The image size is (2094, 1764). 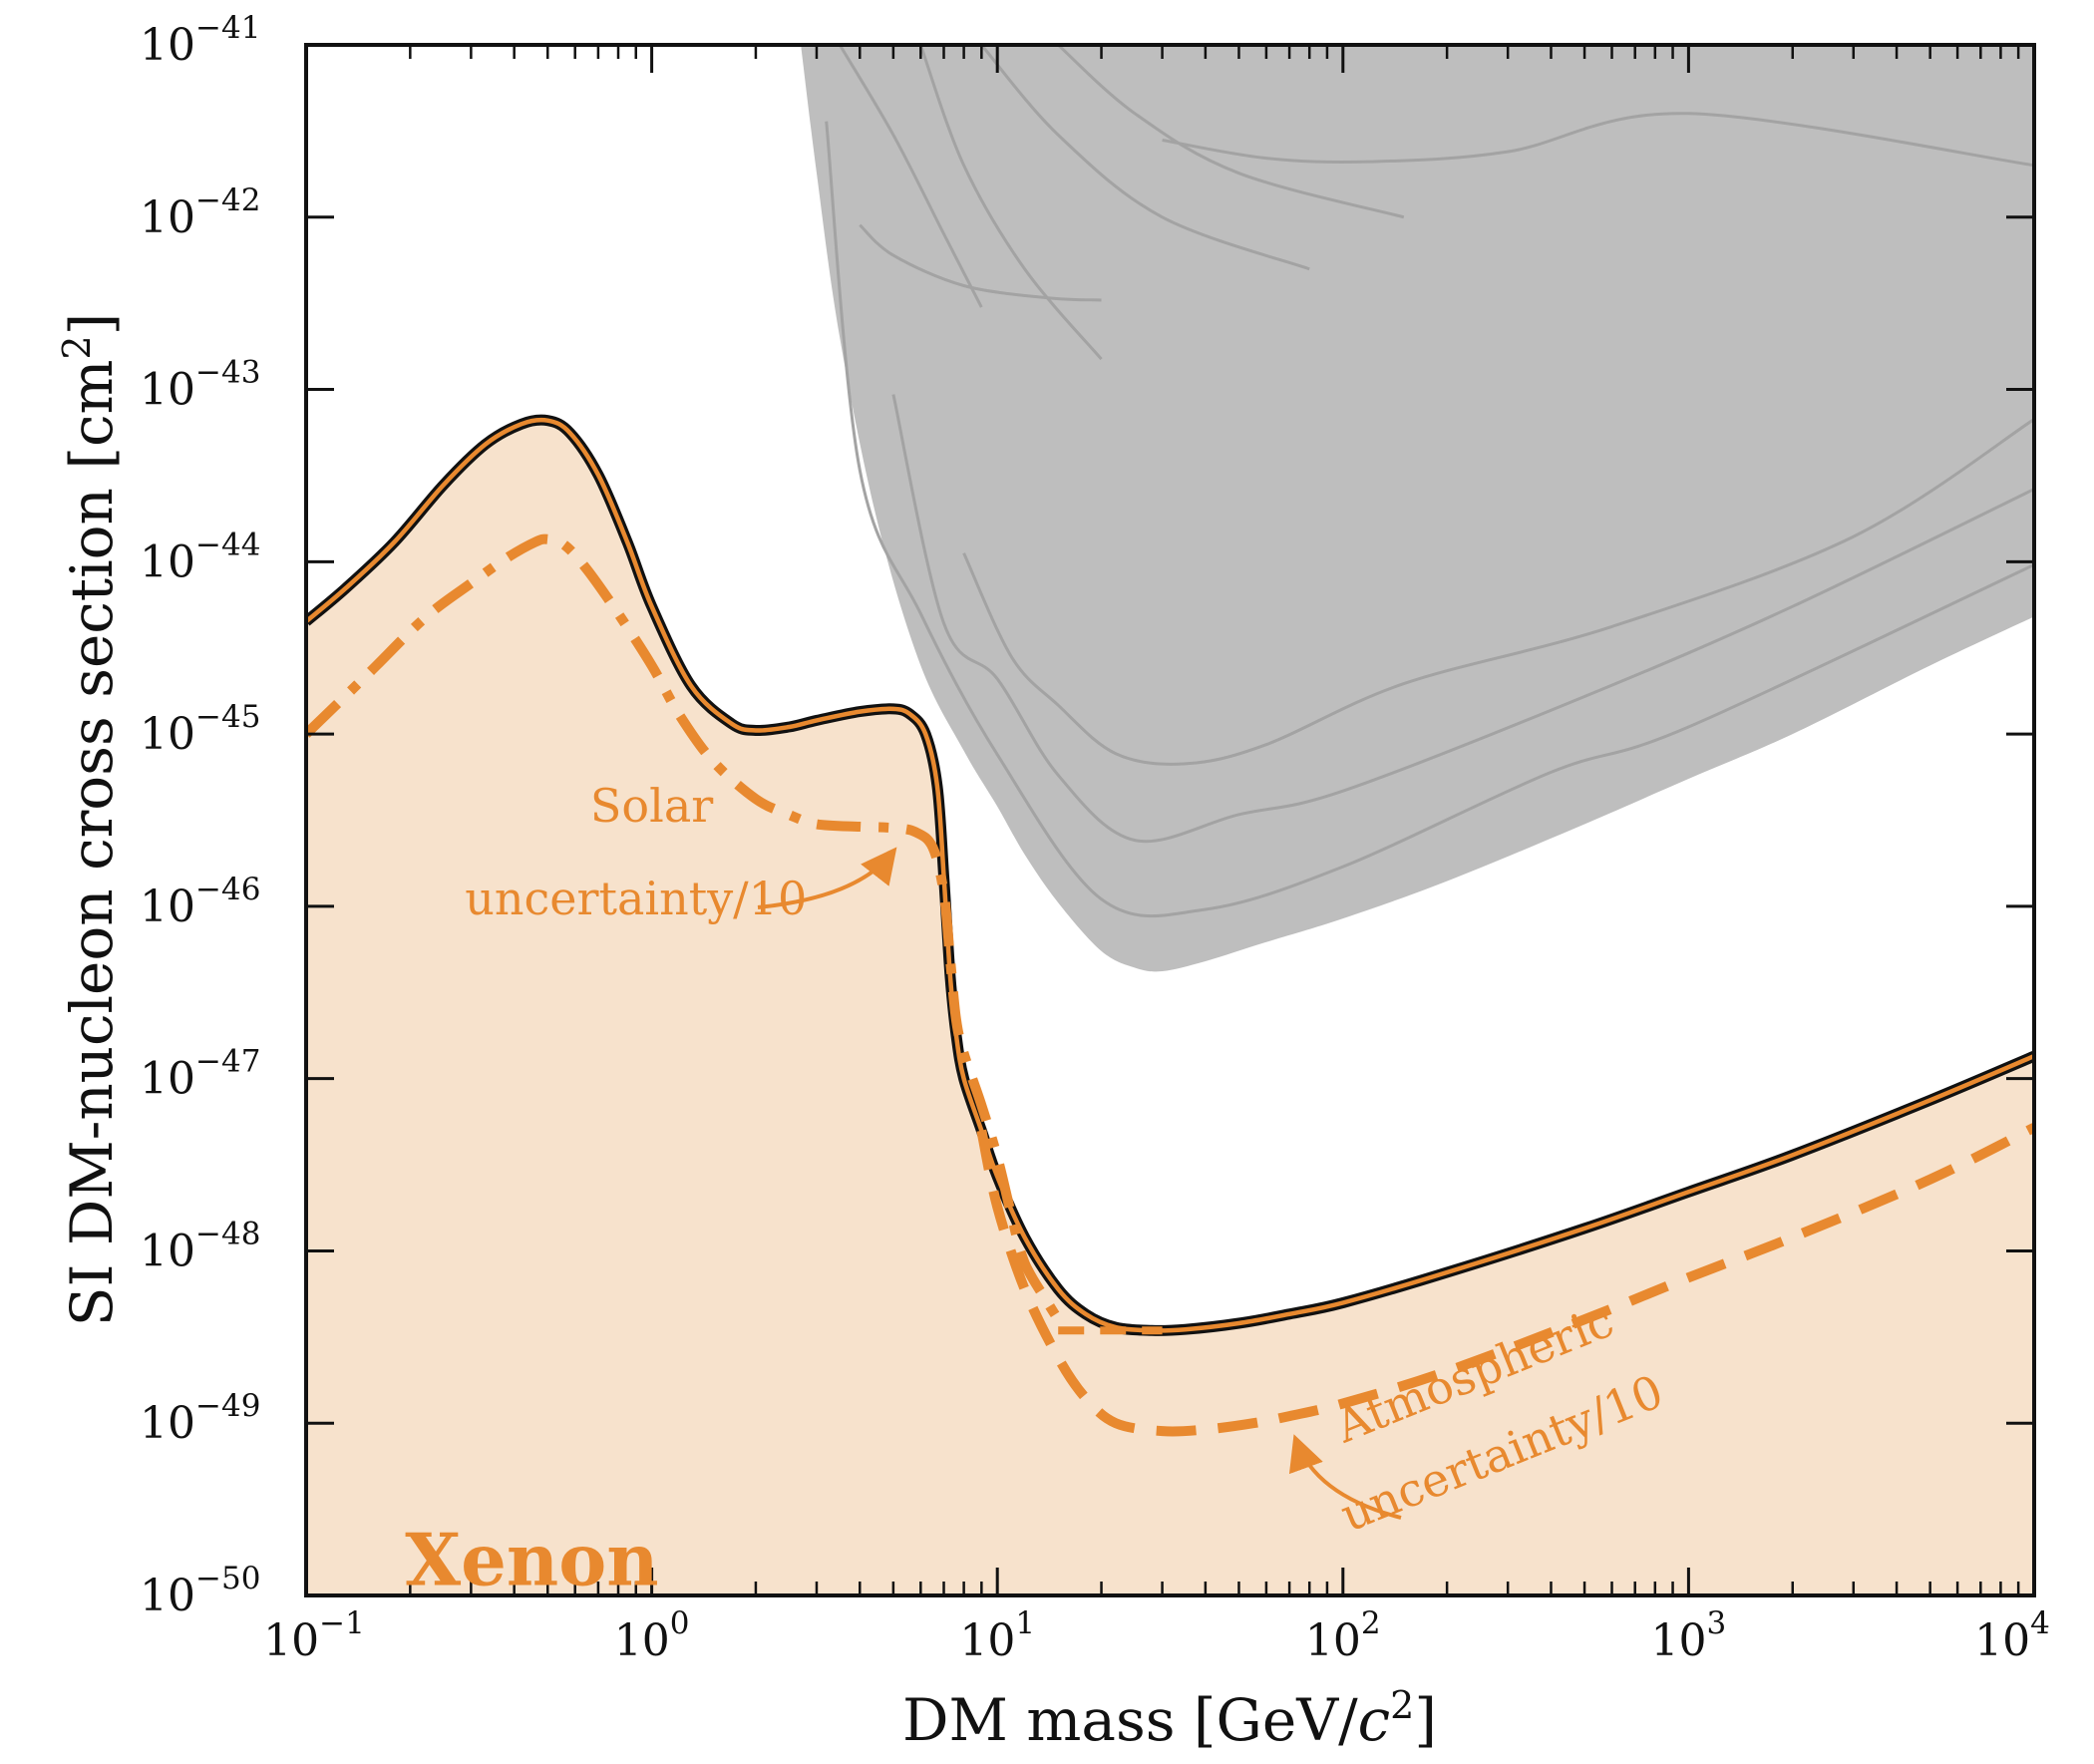 I want to click on atmospheric-uncertainty-line, so click(x=1505, y=1280).